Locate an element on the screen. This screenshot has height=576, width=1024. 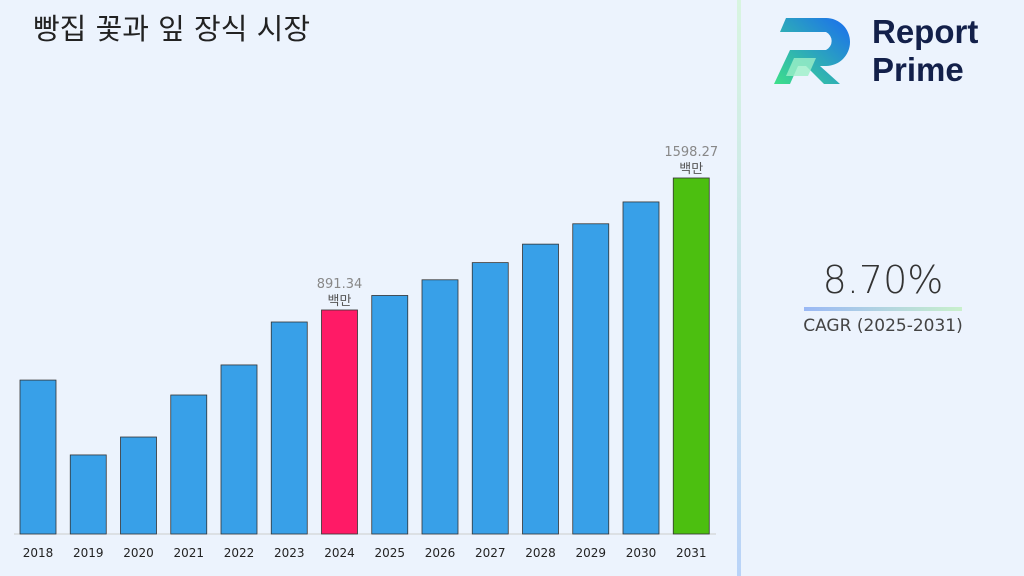
bar-2018 is located at coordinates (38, 457).